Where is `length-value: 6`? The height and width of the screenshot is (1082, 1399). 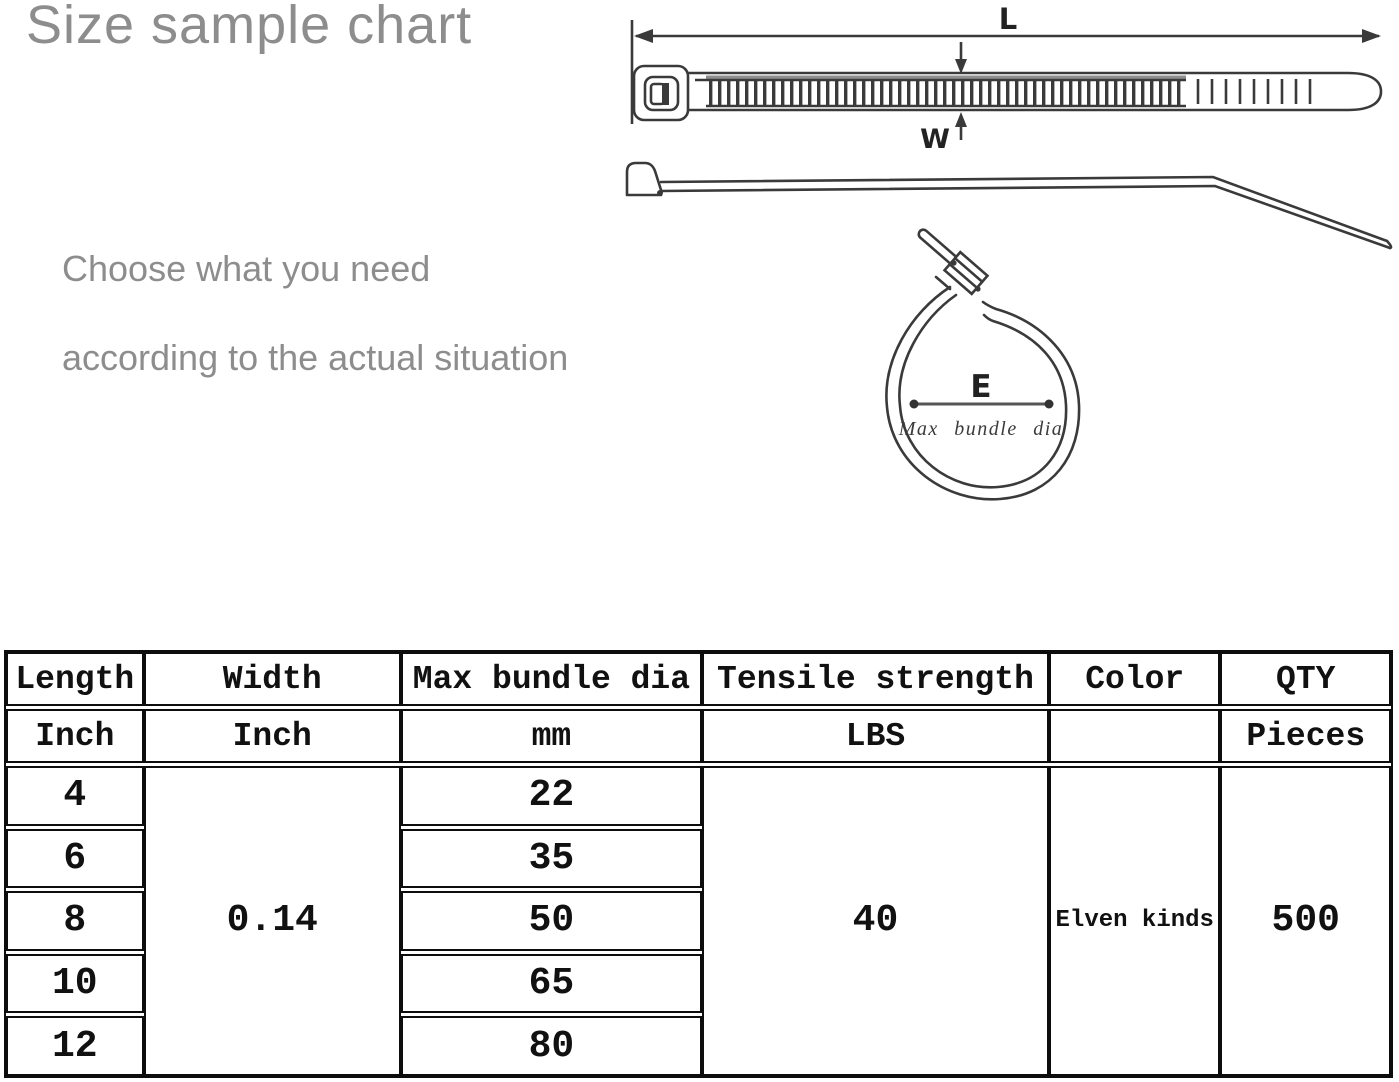
length-value: 6 is located at coordinates (75, 858).